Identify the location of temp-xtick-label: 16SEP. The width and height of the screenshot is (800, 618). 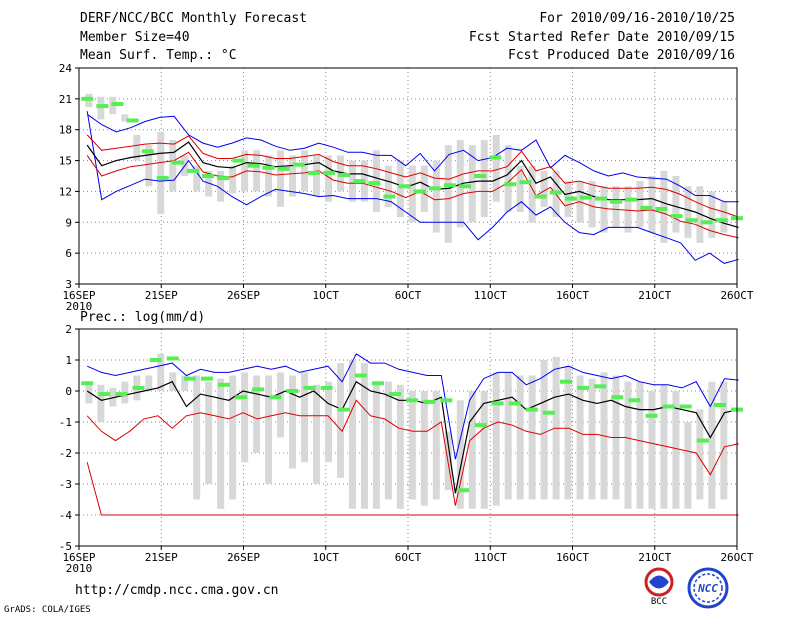
(78, 295).